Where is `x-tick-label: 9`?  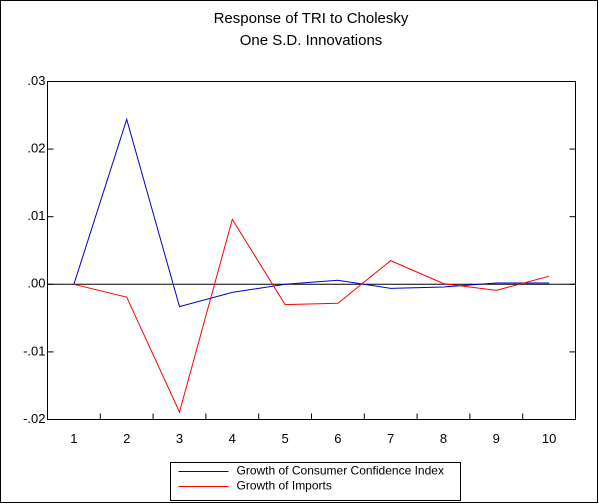 x-tick-label: 9 is located at coordinates (496, 438).